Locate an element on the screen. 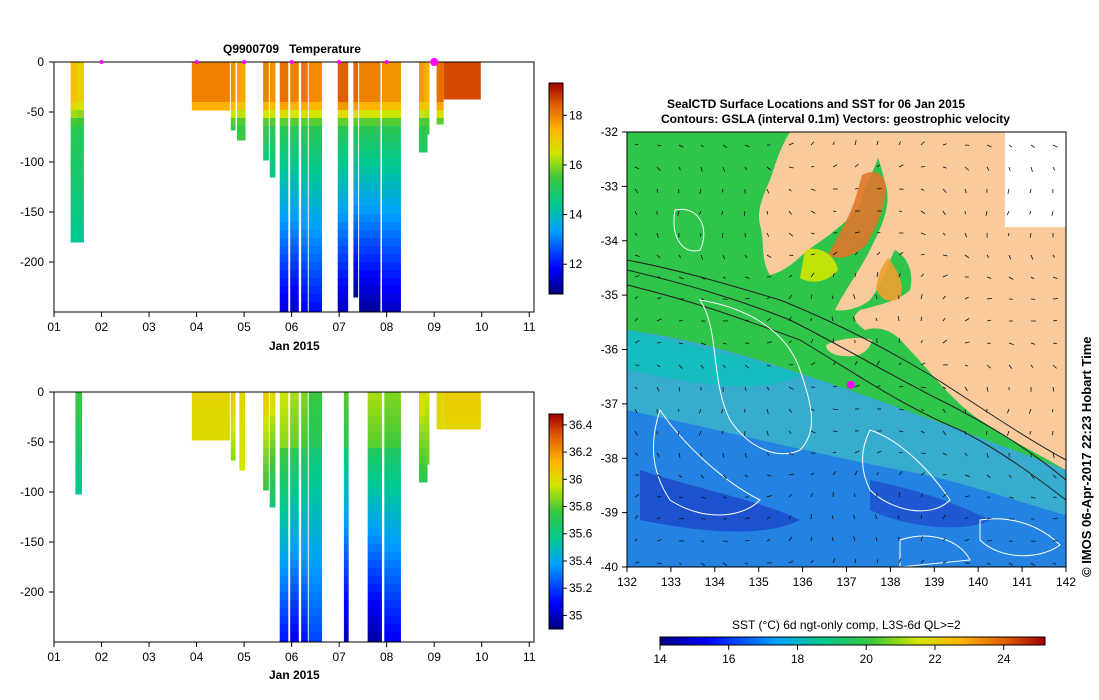 This screenshot has width=1099, height=700. map-y-tick-label: -32 is located at coordinates (610, 132).